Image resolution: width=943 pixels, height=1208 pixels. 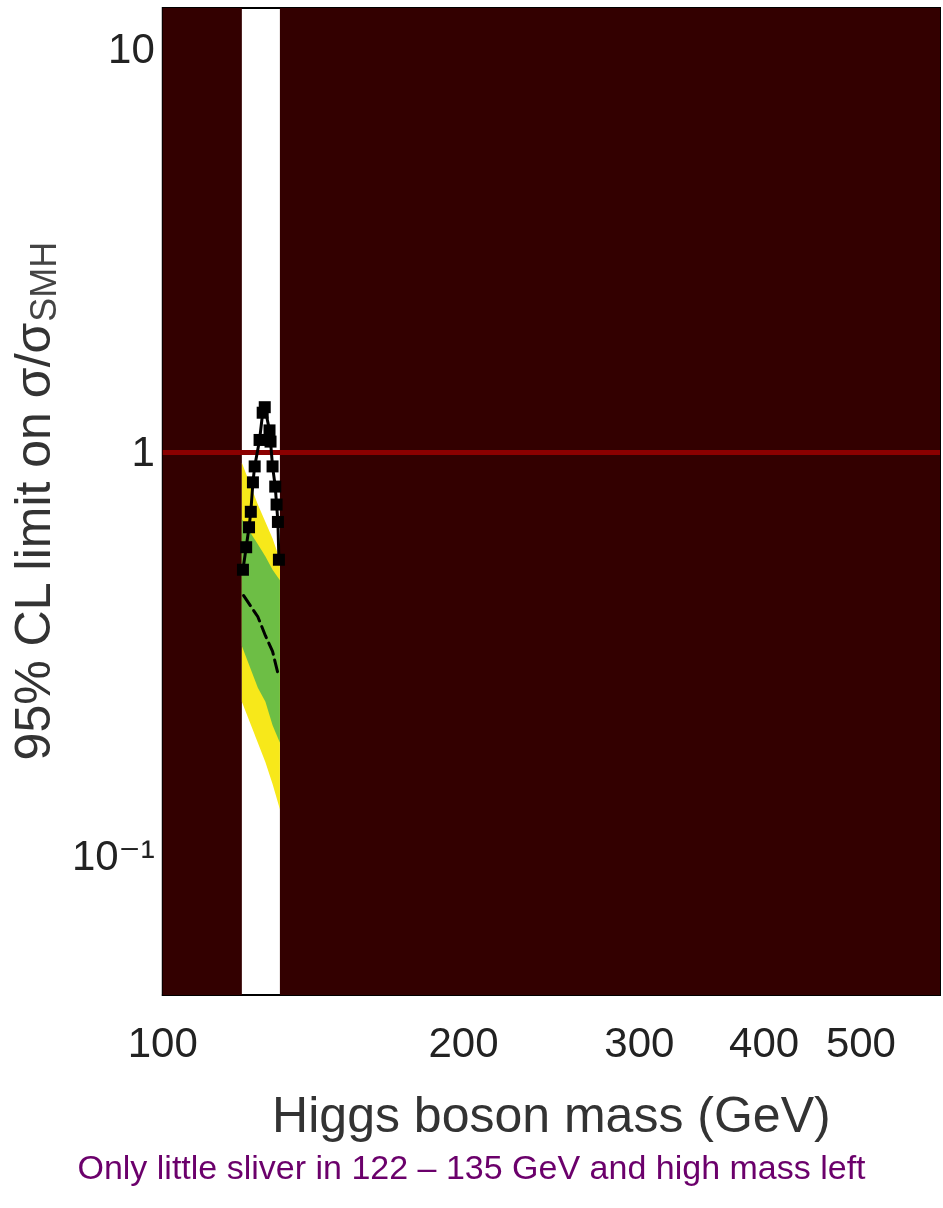 What do you see at coordinates (131, 48) in the screenshot?
I see `y-tick-label: 10` at bounding box center [131, 48].